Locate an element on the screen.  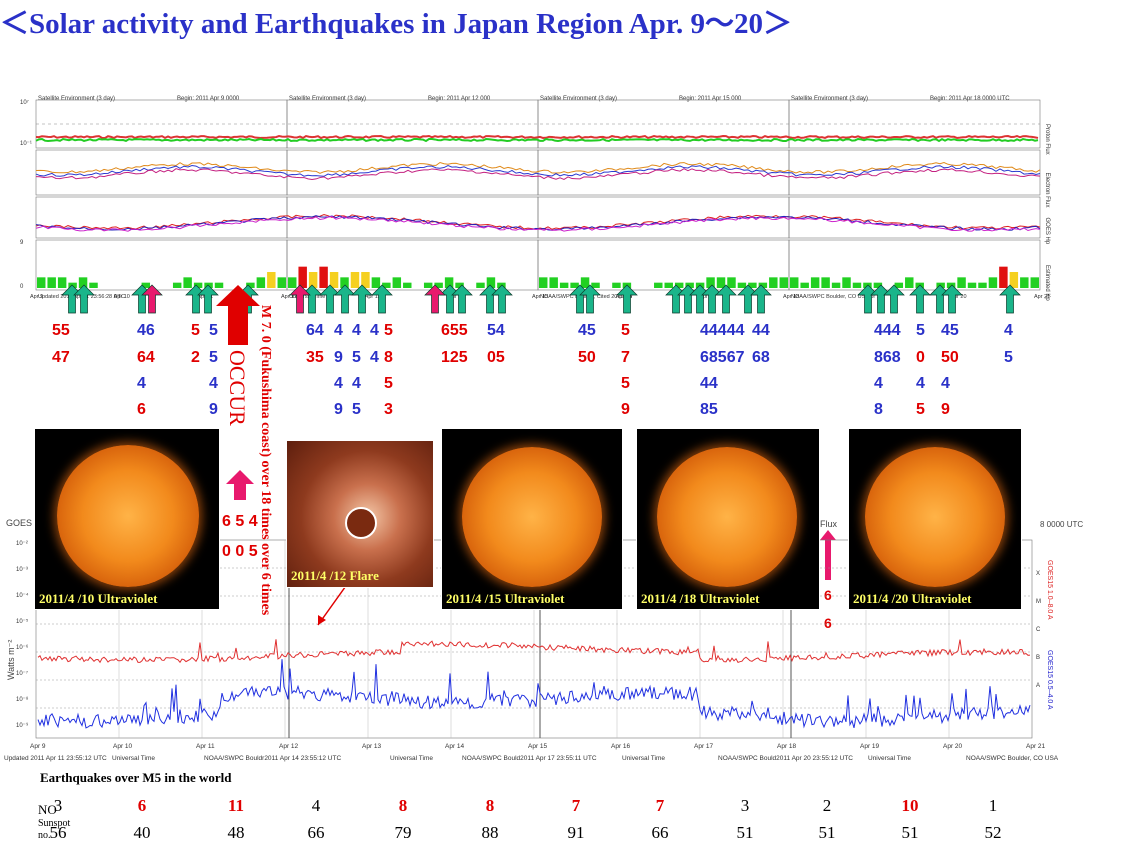
big-red-arrow is located at coordinates (238, 315).